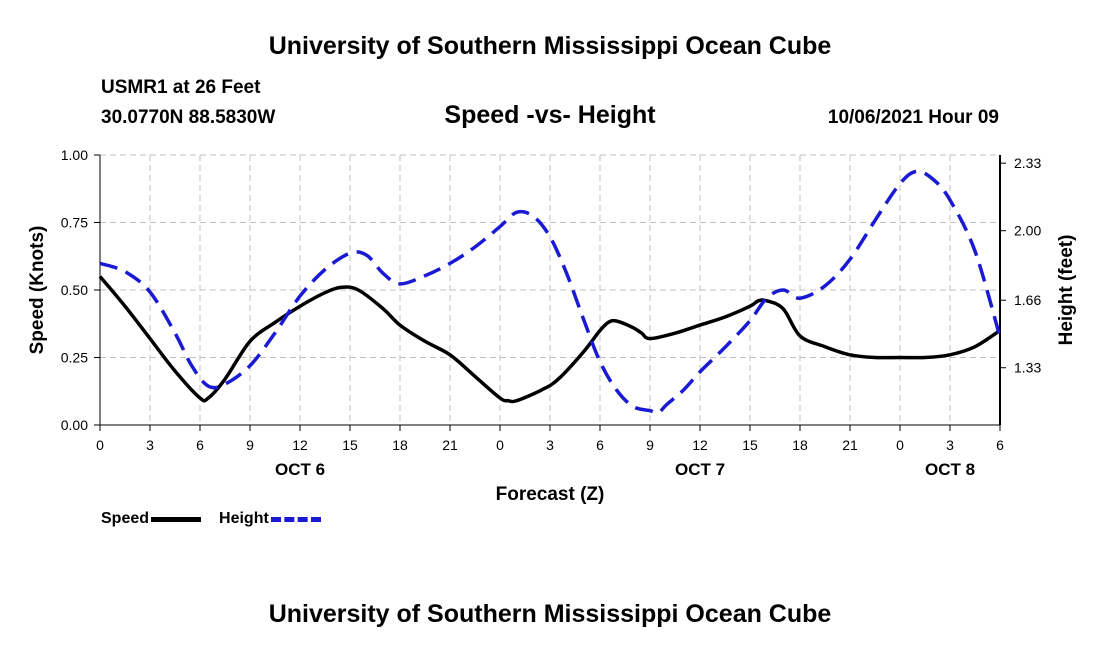 The width and height of the screenshot is (1100, 650). I want to click on y2-tick-label: 2.33, so click(1027, 163).